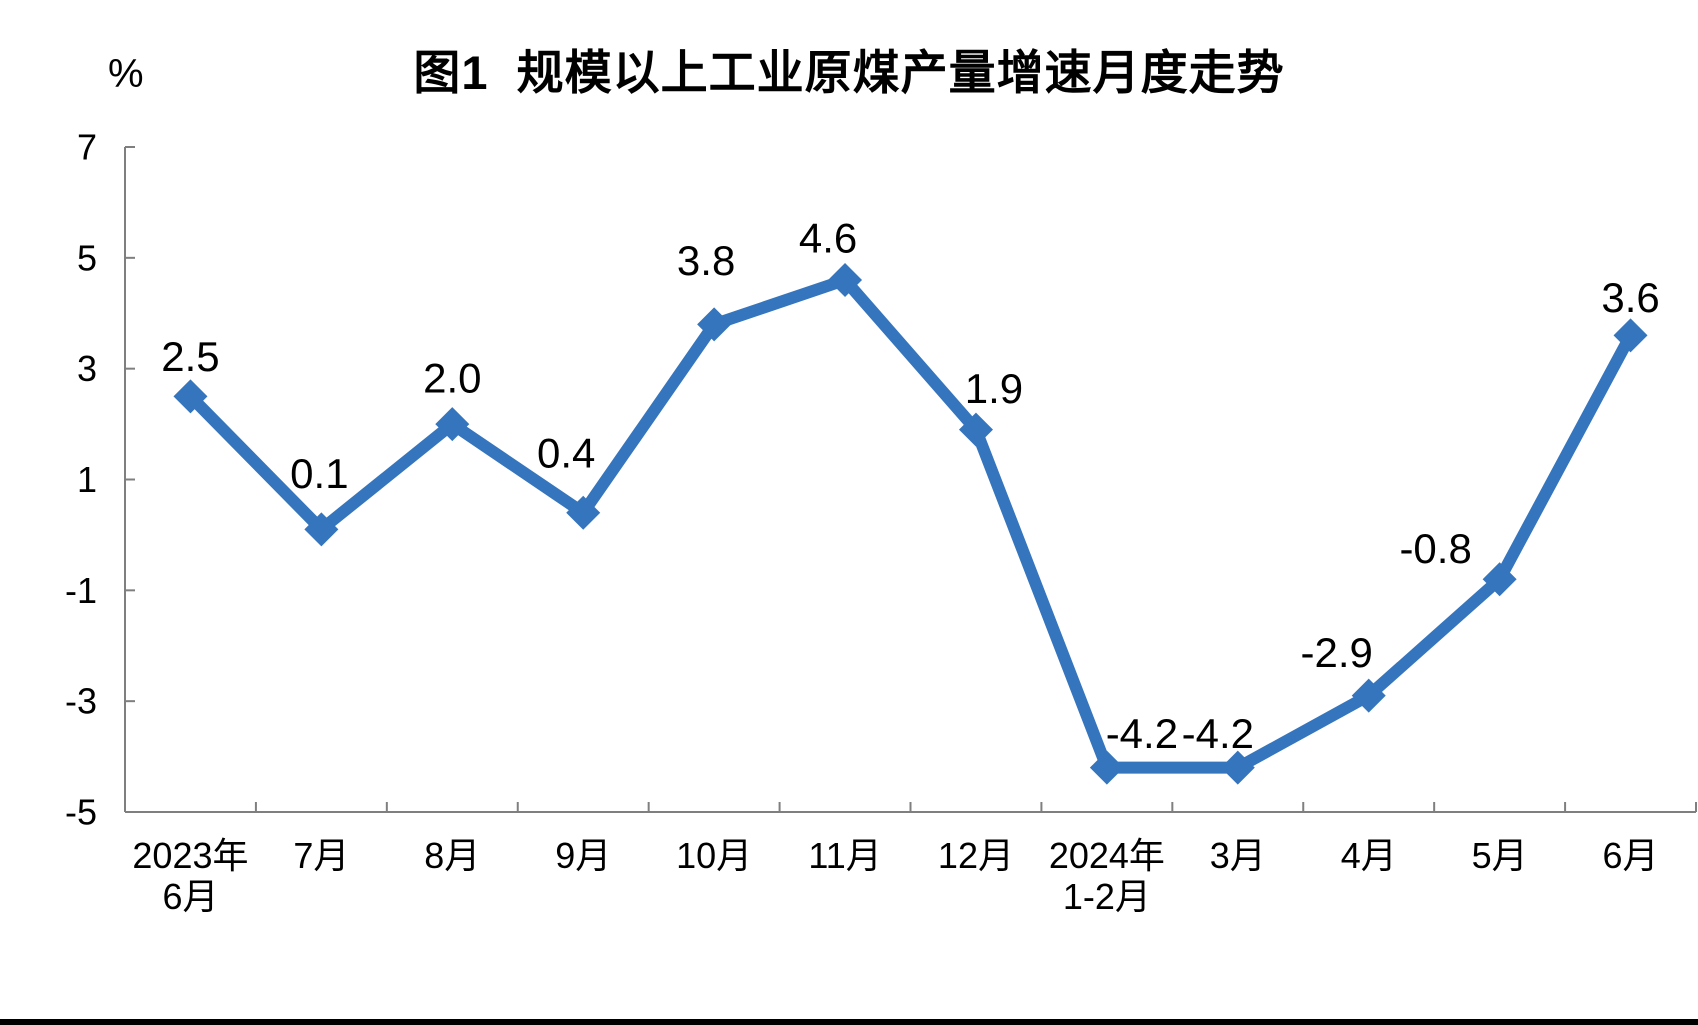 The height and width of the screenshot is (1025, 1698). I want to click on x-tick-label: 6月, so click(1631, 855).